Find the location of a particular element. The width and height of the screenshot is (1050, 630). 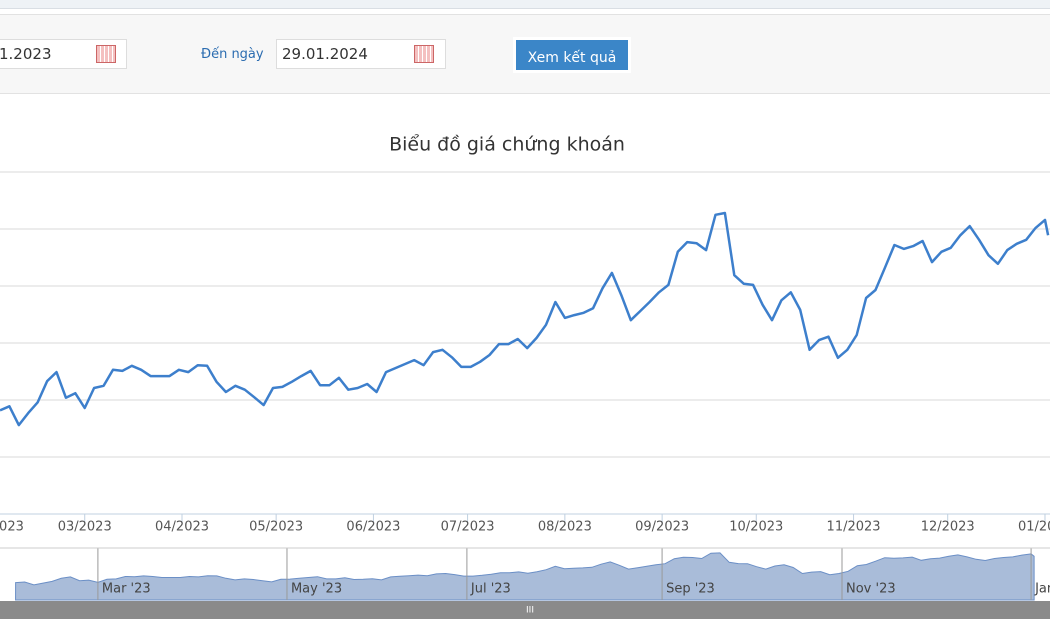

x-tick-label: 12/2023 is located at coordinates (948, 527).